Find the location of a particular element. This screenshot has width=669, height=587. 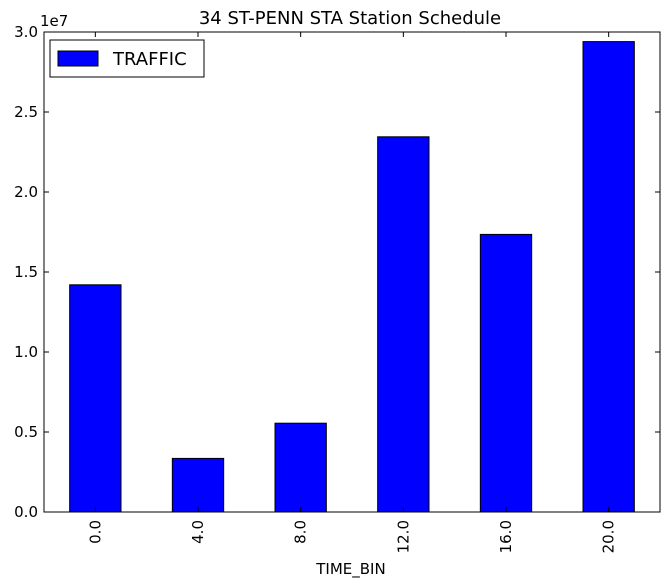

x-tick-label-4.0: 4.0 is located at coordinates (198, 532).